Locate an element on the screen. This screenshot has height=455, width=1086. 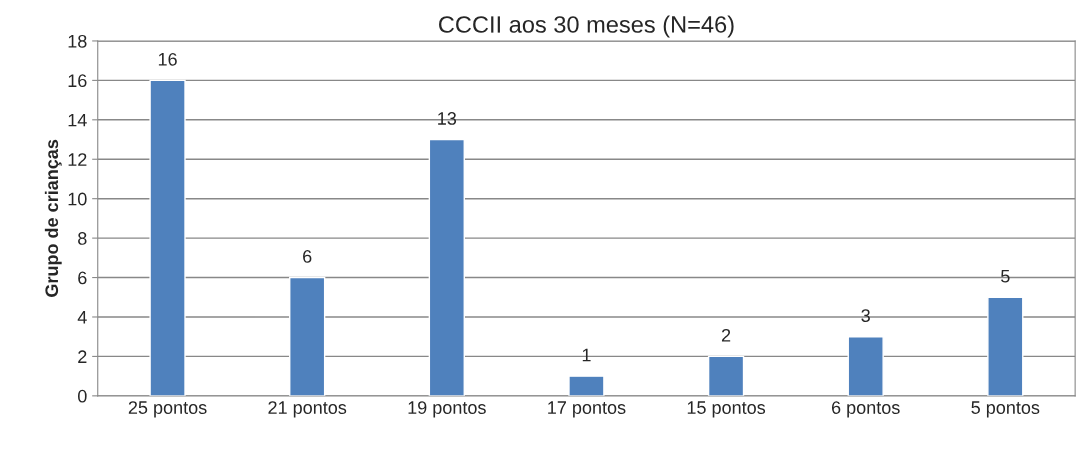
data-label: 16 is located at coordinates (167, 59).